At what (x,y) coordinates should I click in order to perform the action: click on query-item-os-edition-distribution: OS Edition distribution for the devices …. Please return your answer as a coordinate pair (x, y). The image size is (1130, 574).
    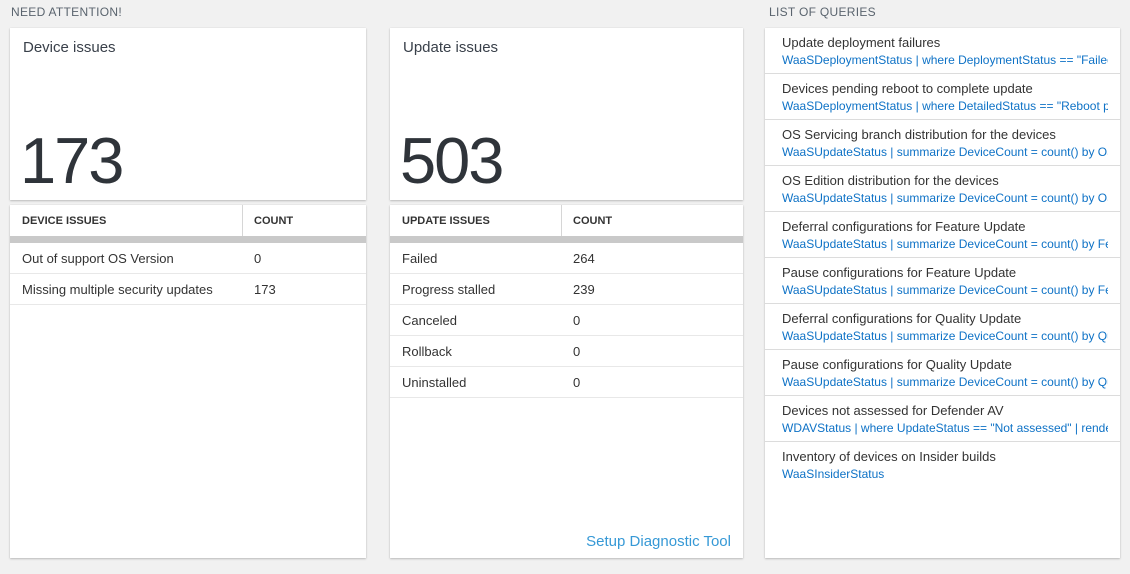
    Looking at the image, I should click on (942, 189).